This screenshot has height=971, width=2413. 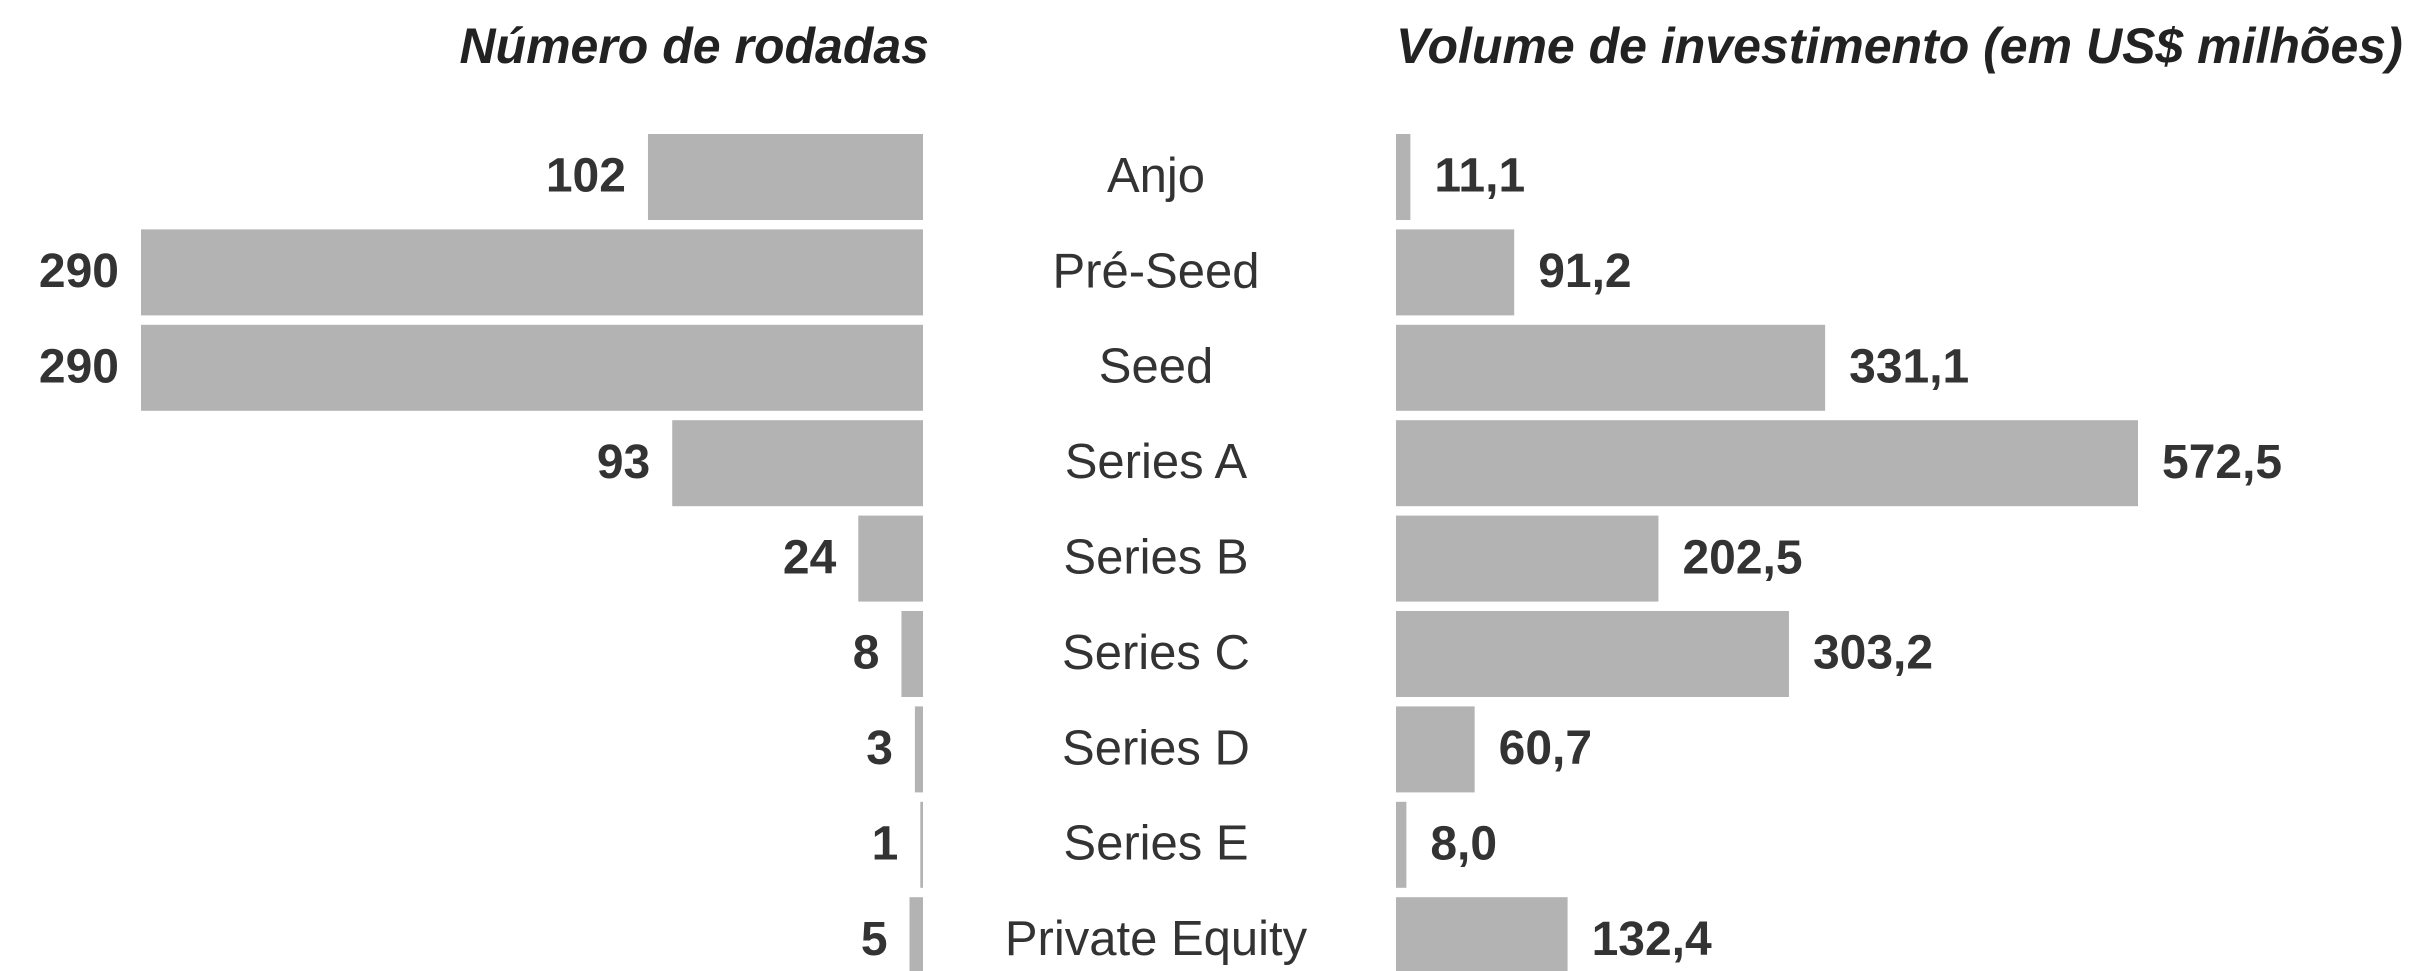 What do you see at coordinates (1156, 176) in the screenshot?
I see `category-label: Anjo` at bounding box center [1156, 176].